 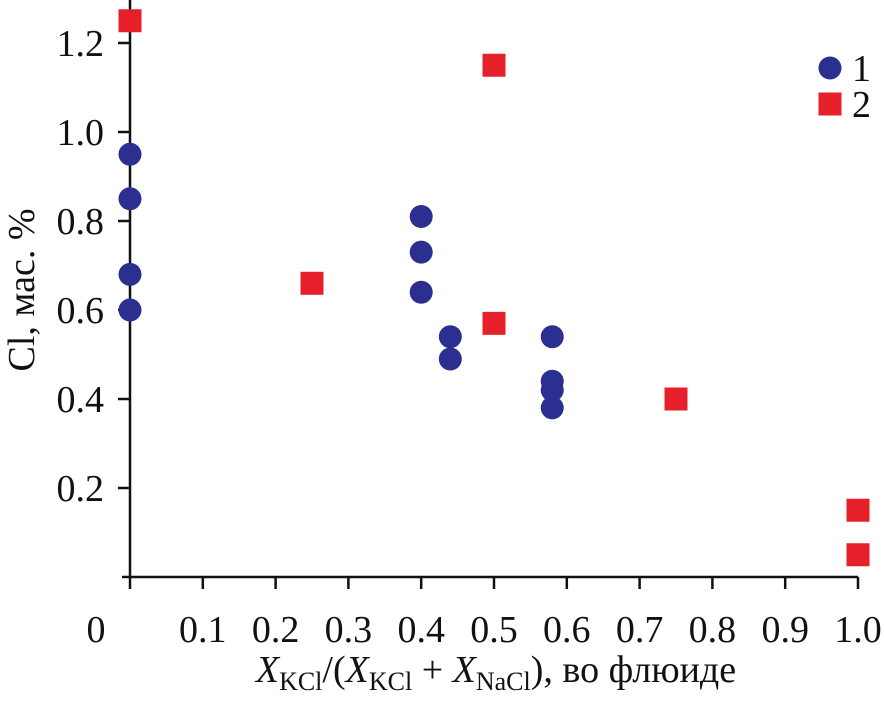 I want to click on y-tick-label: 1.0, so click(x=81, y=133).